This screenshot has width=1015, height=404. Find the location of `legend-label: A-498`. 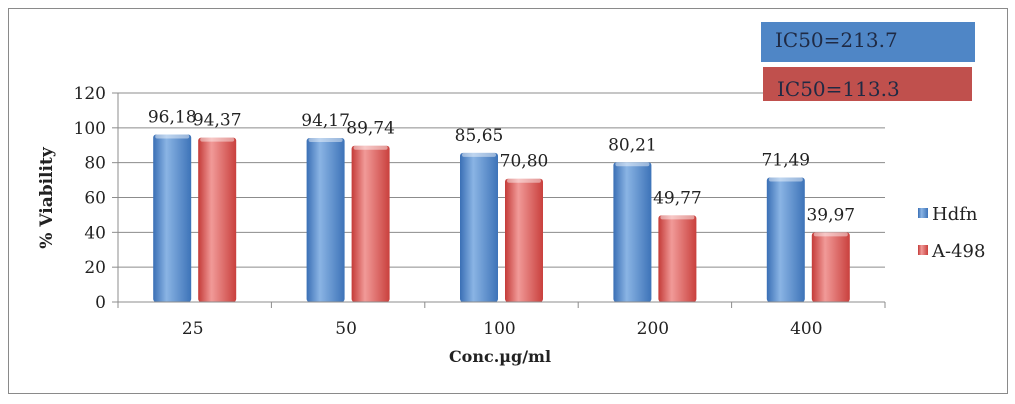

legend-label: A-498 is located at coordinates (958, 251).